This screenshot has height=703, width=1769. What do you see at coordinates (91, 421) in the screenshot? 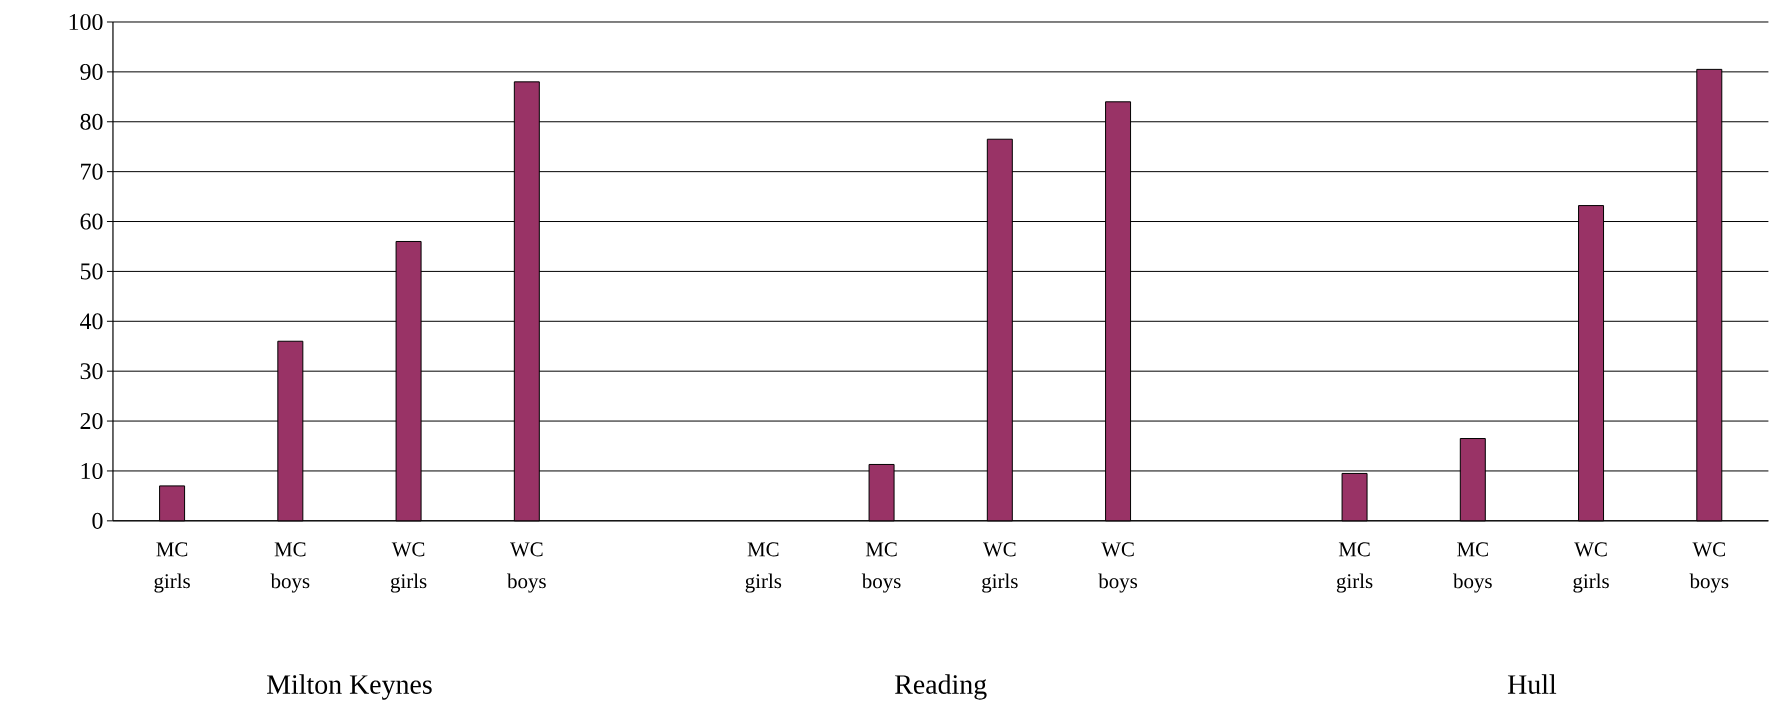
I see `y-tick-label: 20` at bounding box center [91, 421].